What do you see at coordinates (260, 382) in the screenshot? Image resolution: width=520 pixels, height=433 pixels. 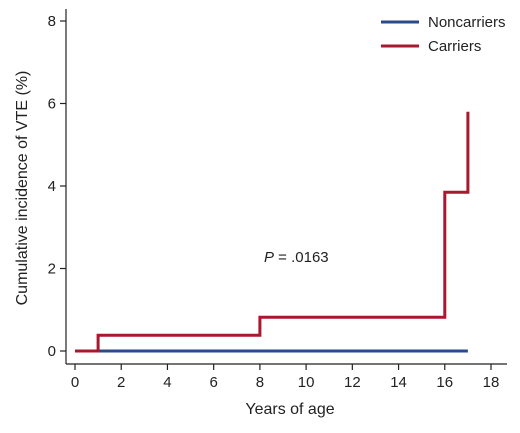 I see `x-tick-label: 8` at bounding box center [260, 382].